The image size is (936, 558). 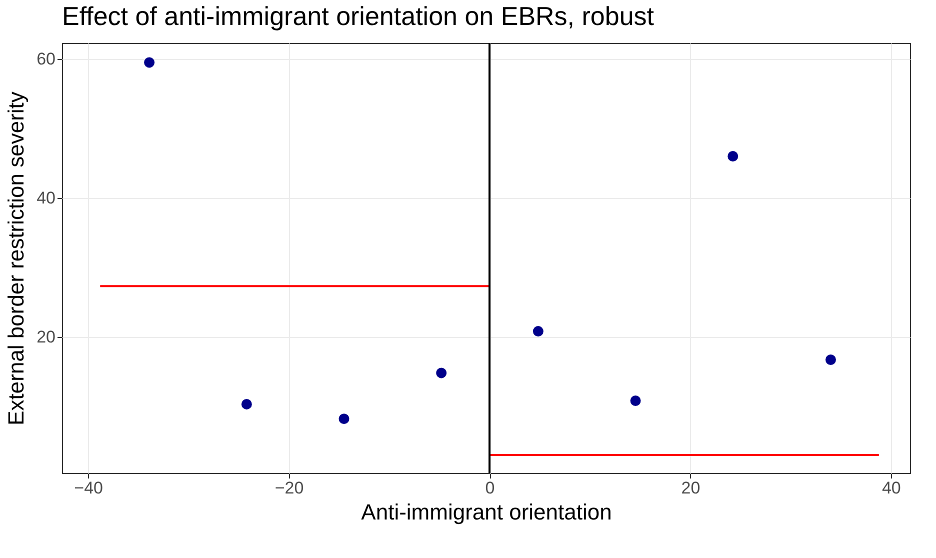 I want to click on y-tick-label: 20, so click(x=46, y=336).